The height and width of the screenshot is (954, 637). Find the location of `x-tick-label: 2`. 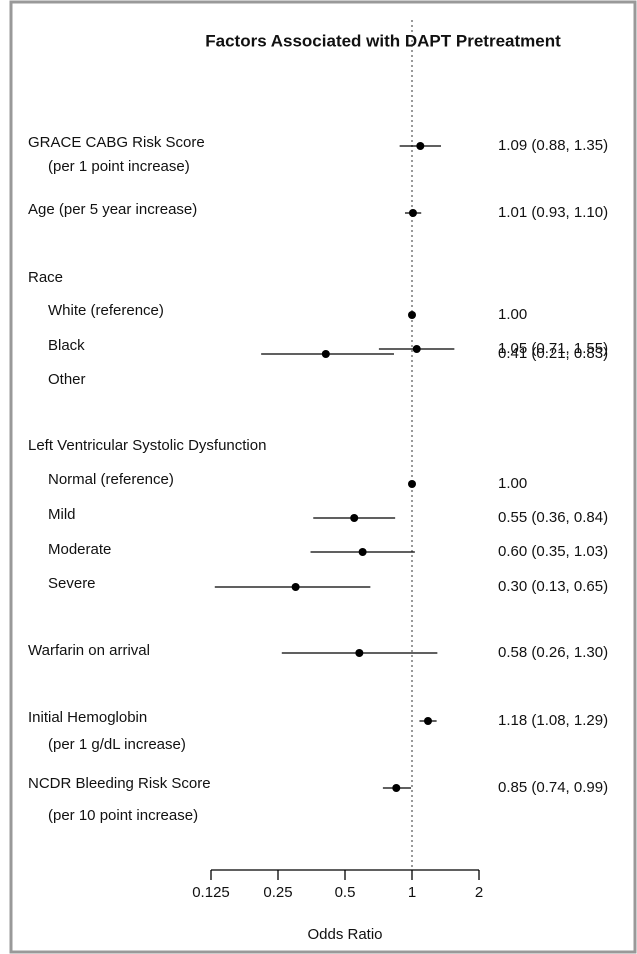

x-tick-label: 2 is located at coordinates (479, 892).